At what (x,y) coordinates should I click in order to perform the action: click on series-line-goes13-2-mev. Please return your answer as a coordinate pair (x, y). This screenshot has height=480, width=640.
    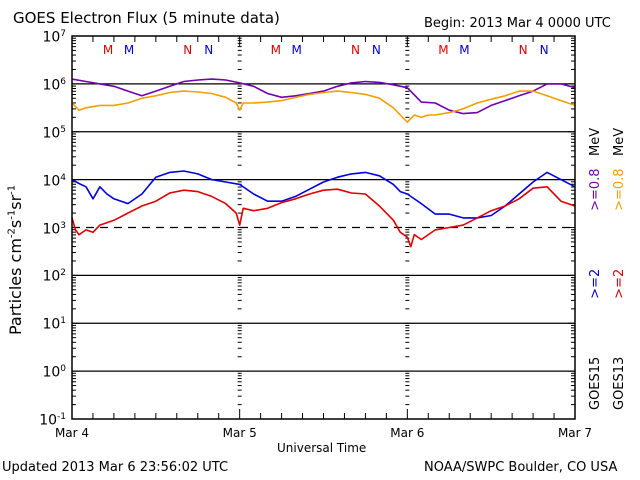
    Looking at the image, I should click on (323, 217).